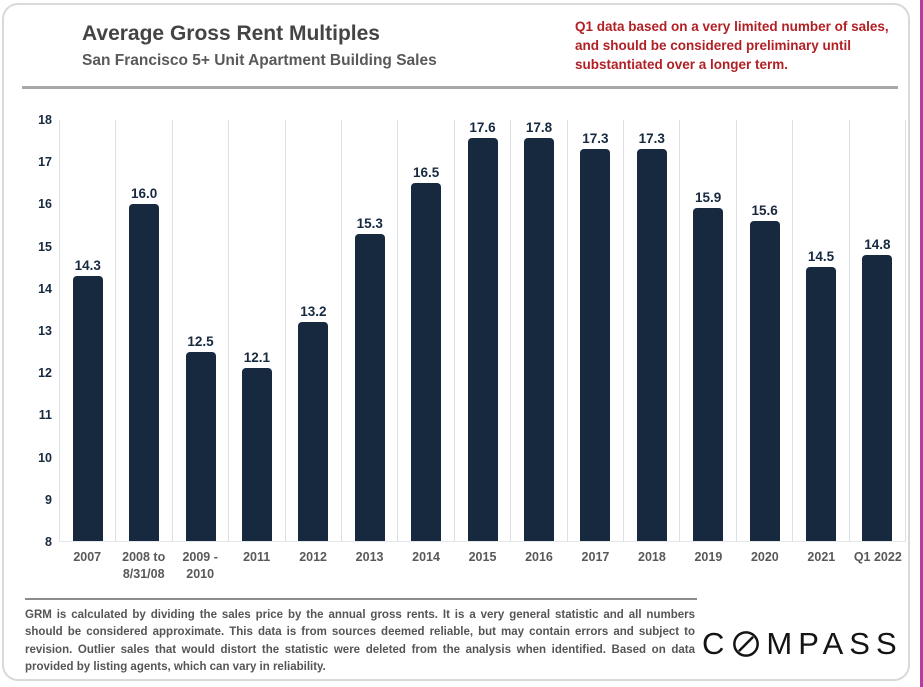 The width and height of the screenshot is (923, 687). What do you see at coordinates (482, 127) in the screenshot?
I see `bar-value-label: 17.6` at bounding box center [482, 127].